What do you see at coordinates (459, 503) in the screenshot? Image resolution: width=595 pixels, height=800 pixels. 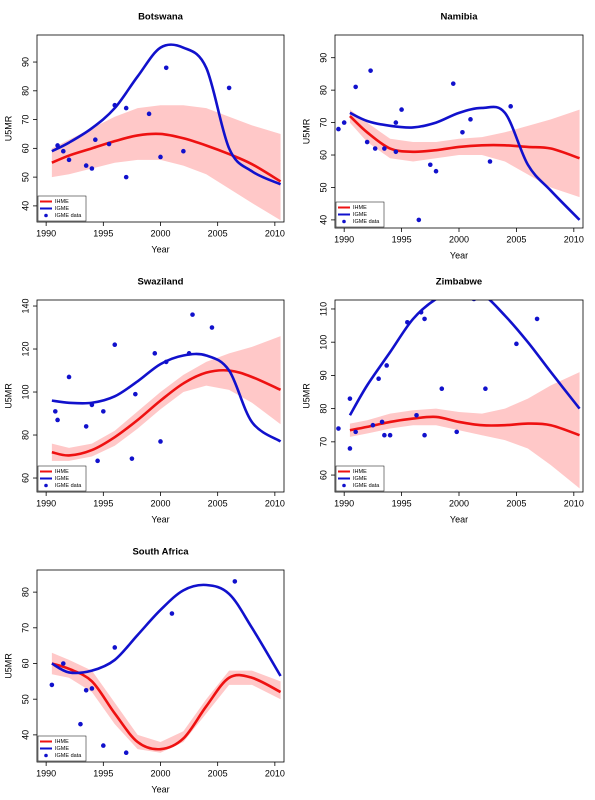 I see `x-tick-label: 2000` at bounding box center [459, 503].